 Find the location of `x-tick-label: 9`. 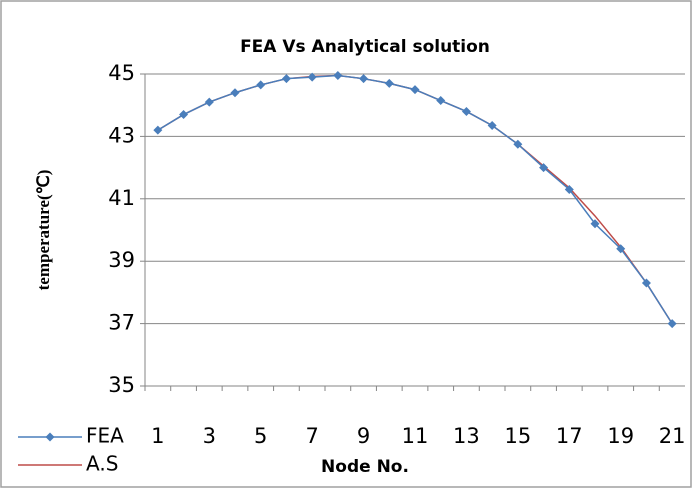

x-tick-label: 9 is located at coordinates (363, 436).